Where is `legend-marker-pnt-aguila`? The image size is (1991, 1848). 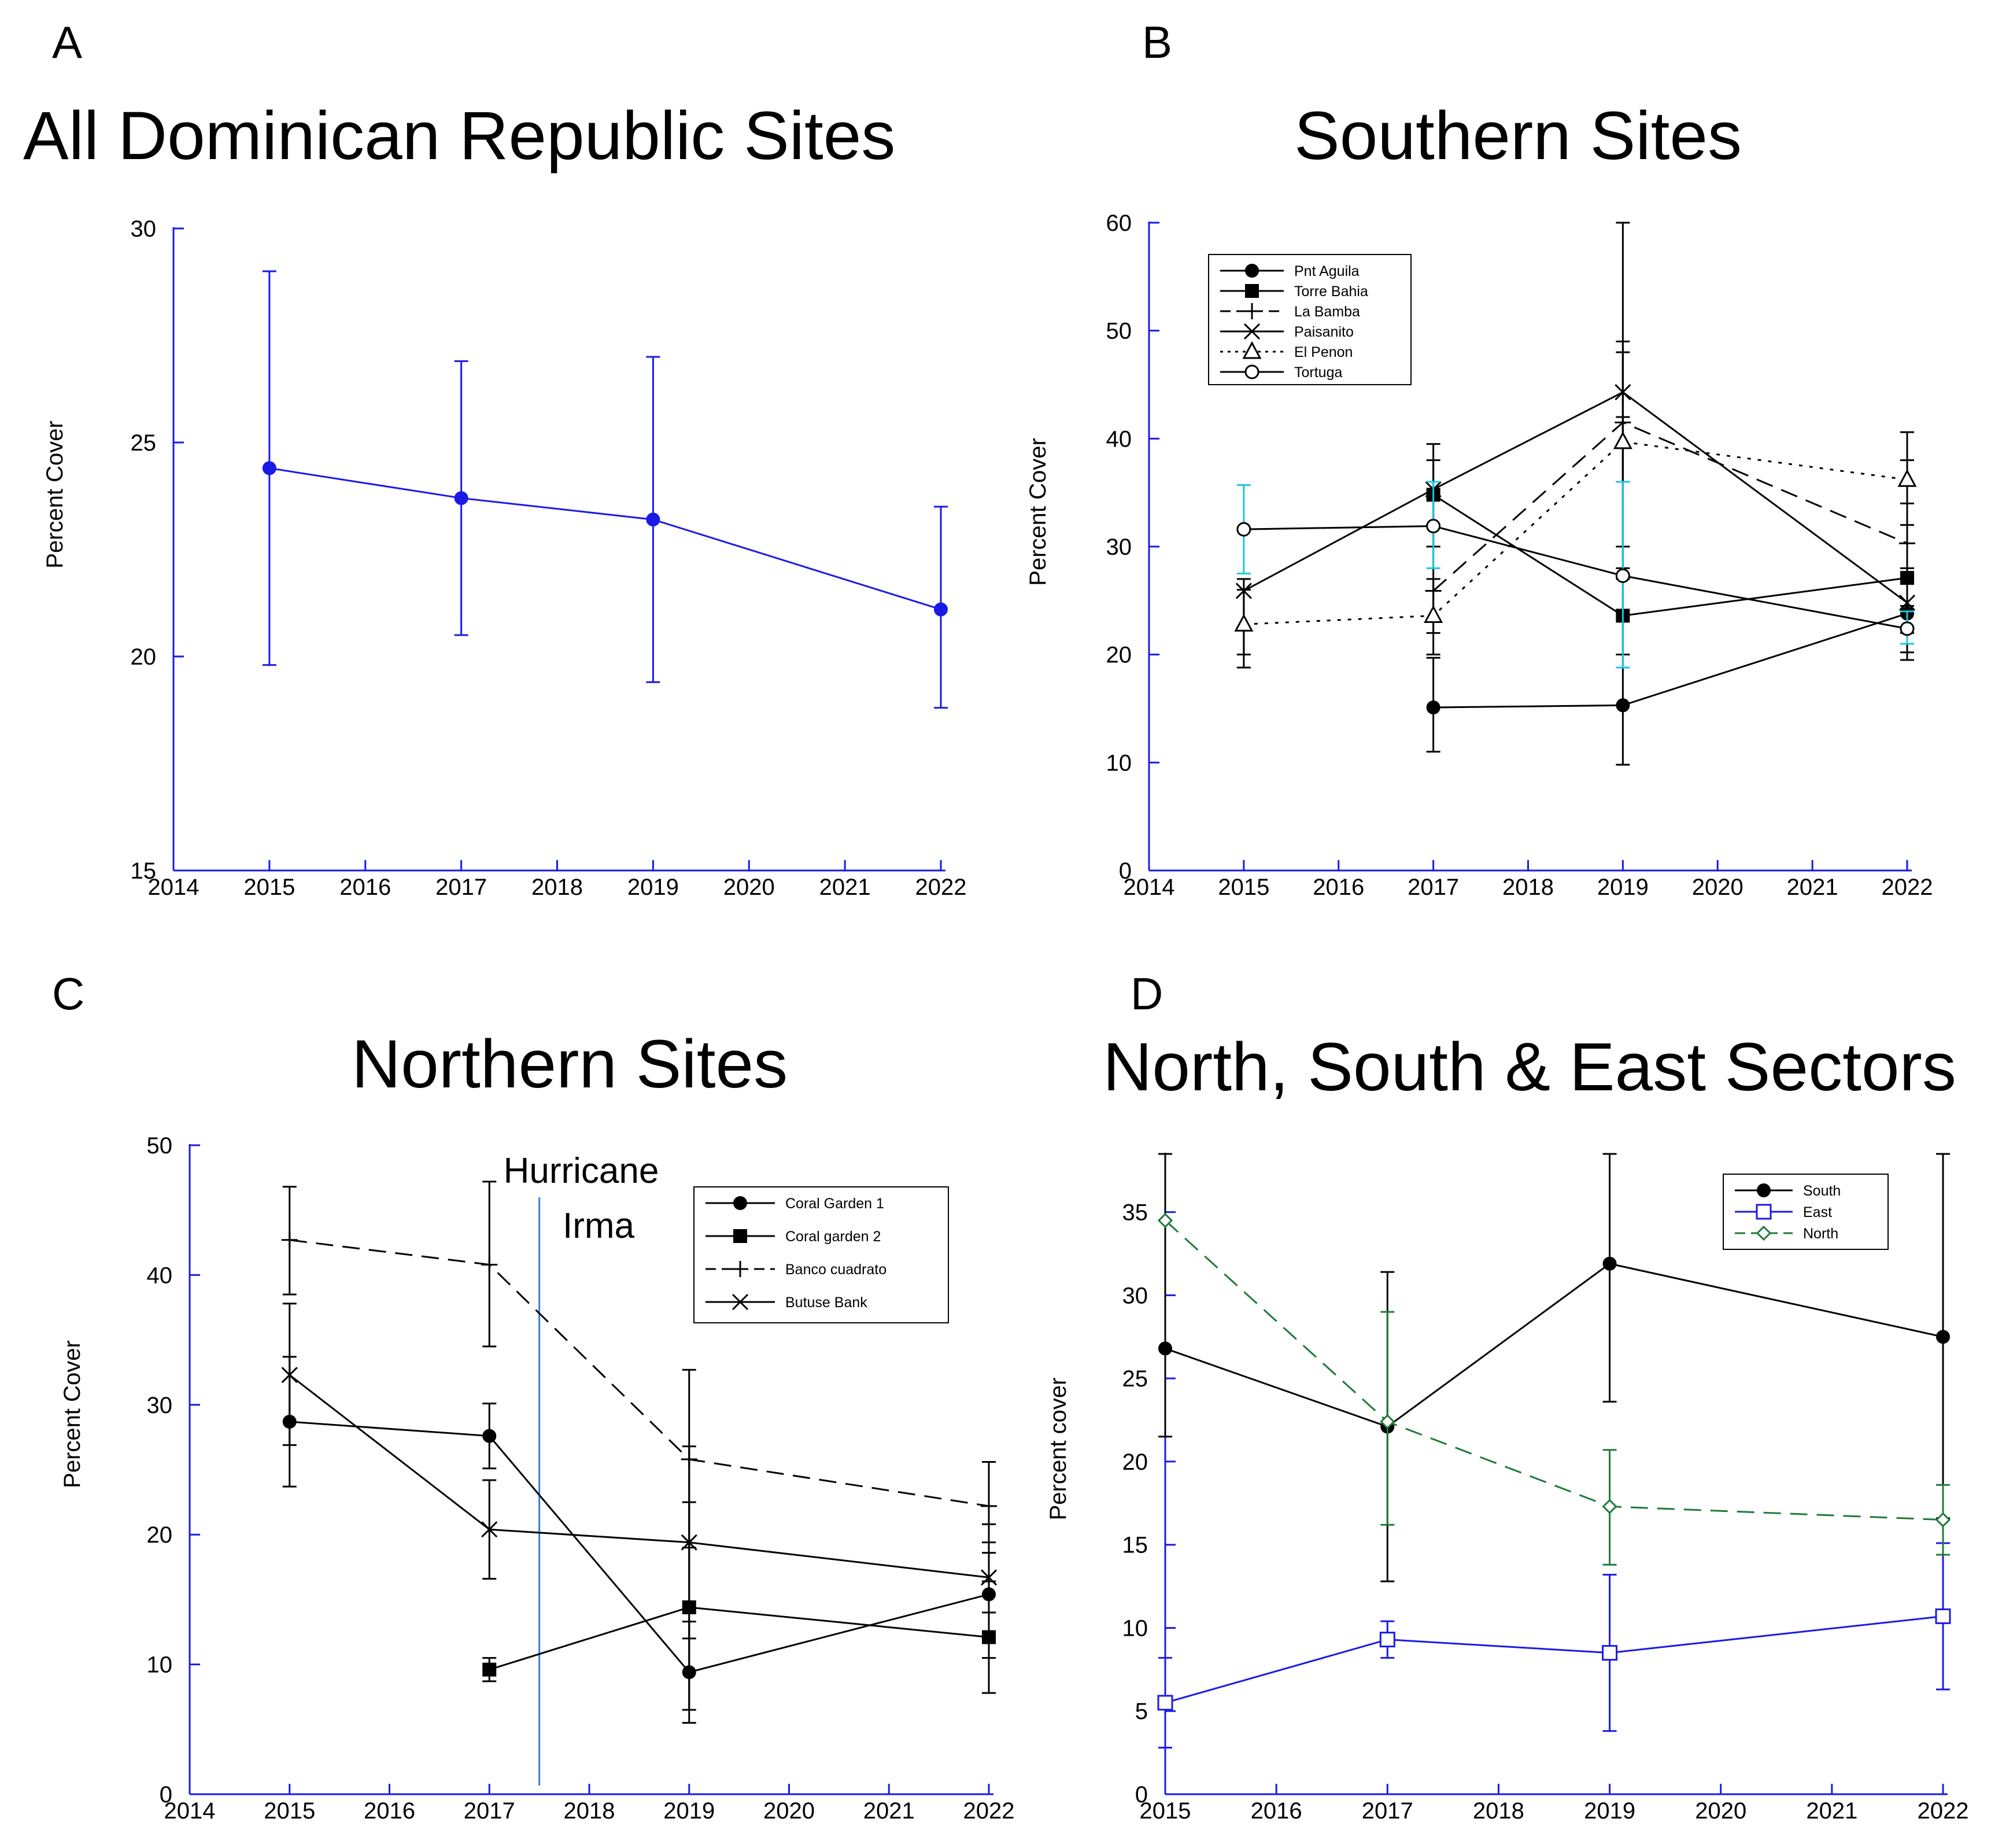
legend-marker-pnt-aguila is located at coordinates (1252, 271).